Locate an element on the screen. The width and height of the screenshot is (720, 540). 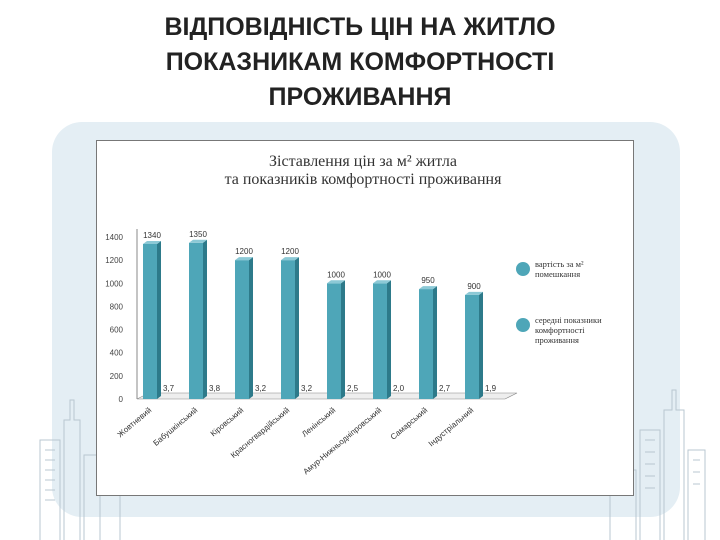
category-label: Кіровський is located at coordinates (227, 422).